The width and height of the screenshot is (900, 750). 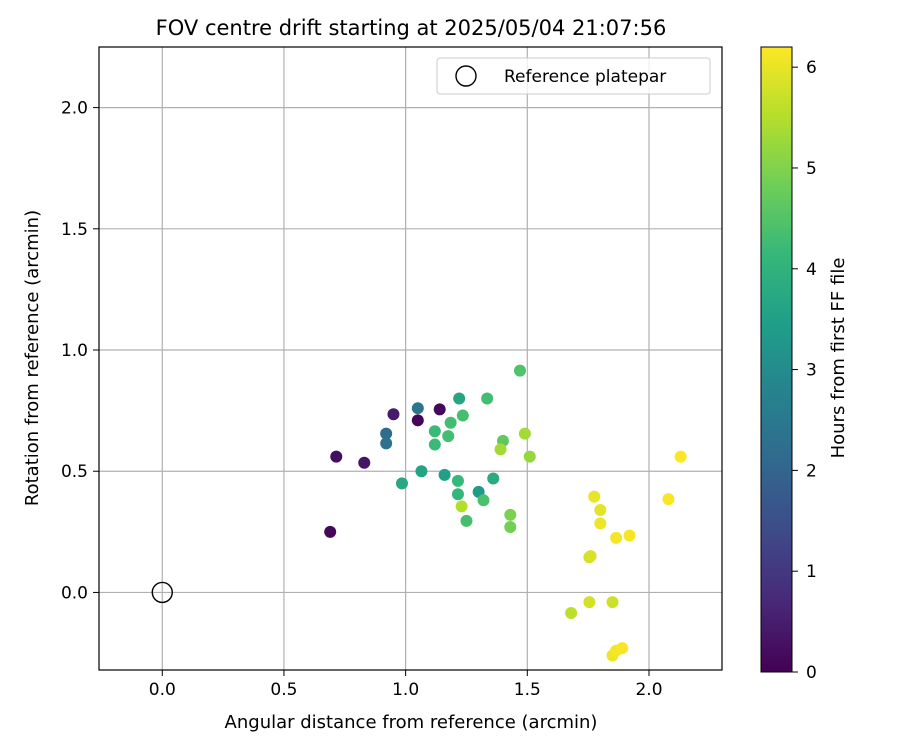 What do you see at coordinates (585, 77) in the screenshot?
I see `legend-reference-label: Reference platepar` at bounding box center [585, 77].